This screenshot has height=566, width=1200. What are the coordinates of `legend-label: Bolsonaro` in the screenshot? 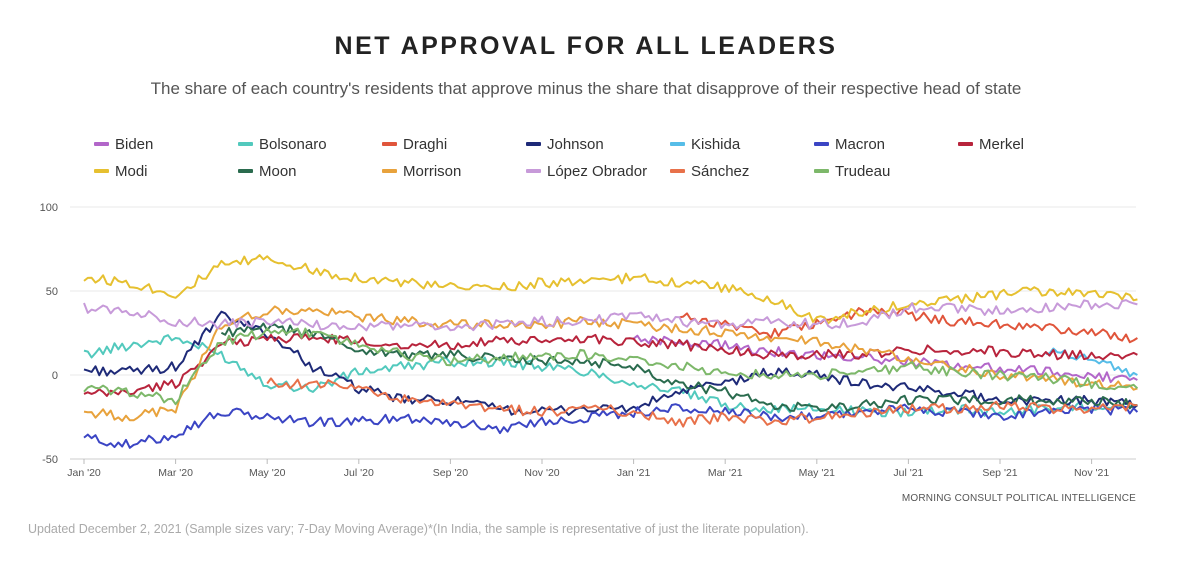 It's located at (293, 144).